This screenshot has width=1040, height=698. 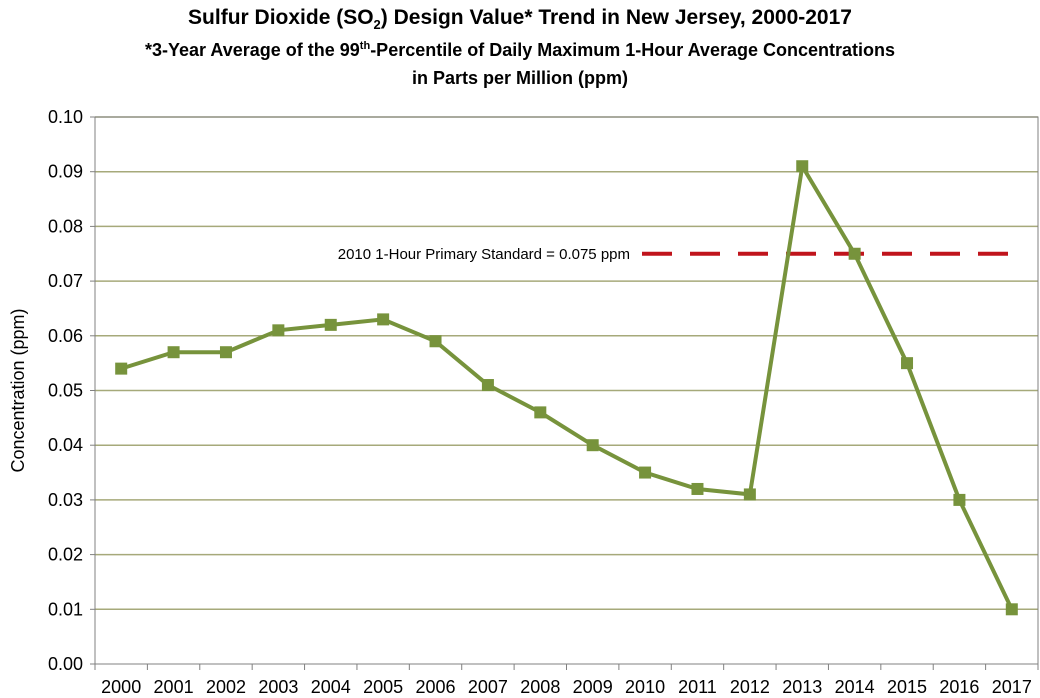 What do you see at coordinates (65, 117) in the screenshot?
I see `y-tick-label: 0.10` at bounding box center [65, 117].